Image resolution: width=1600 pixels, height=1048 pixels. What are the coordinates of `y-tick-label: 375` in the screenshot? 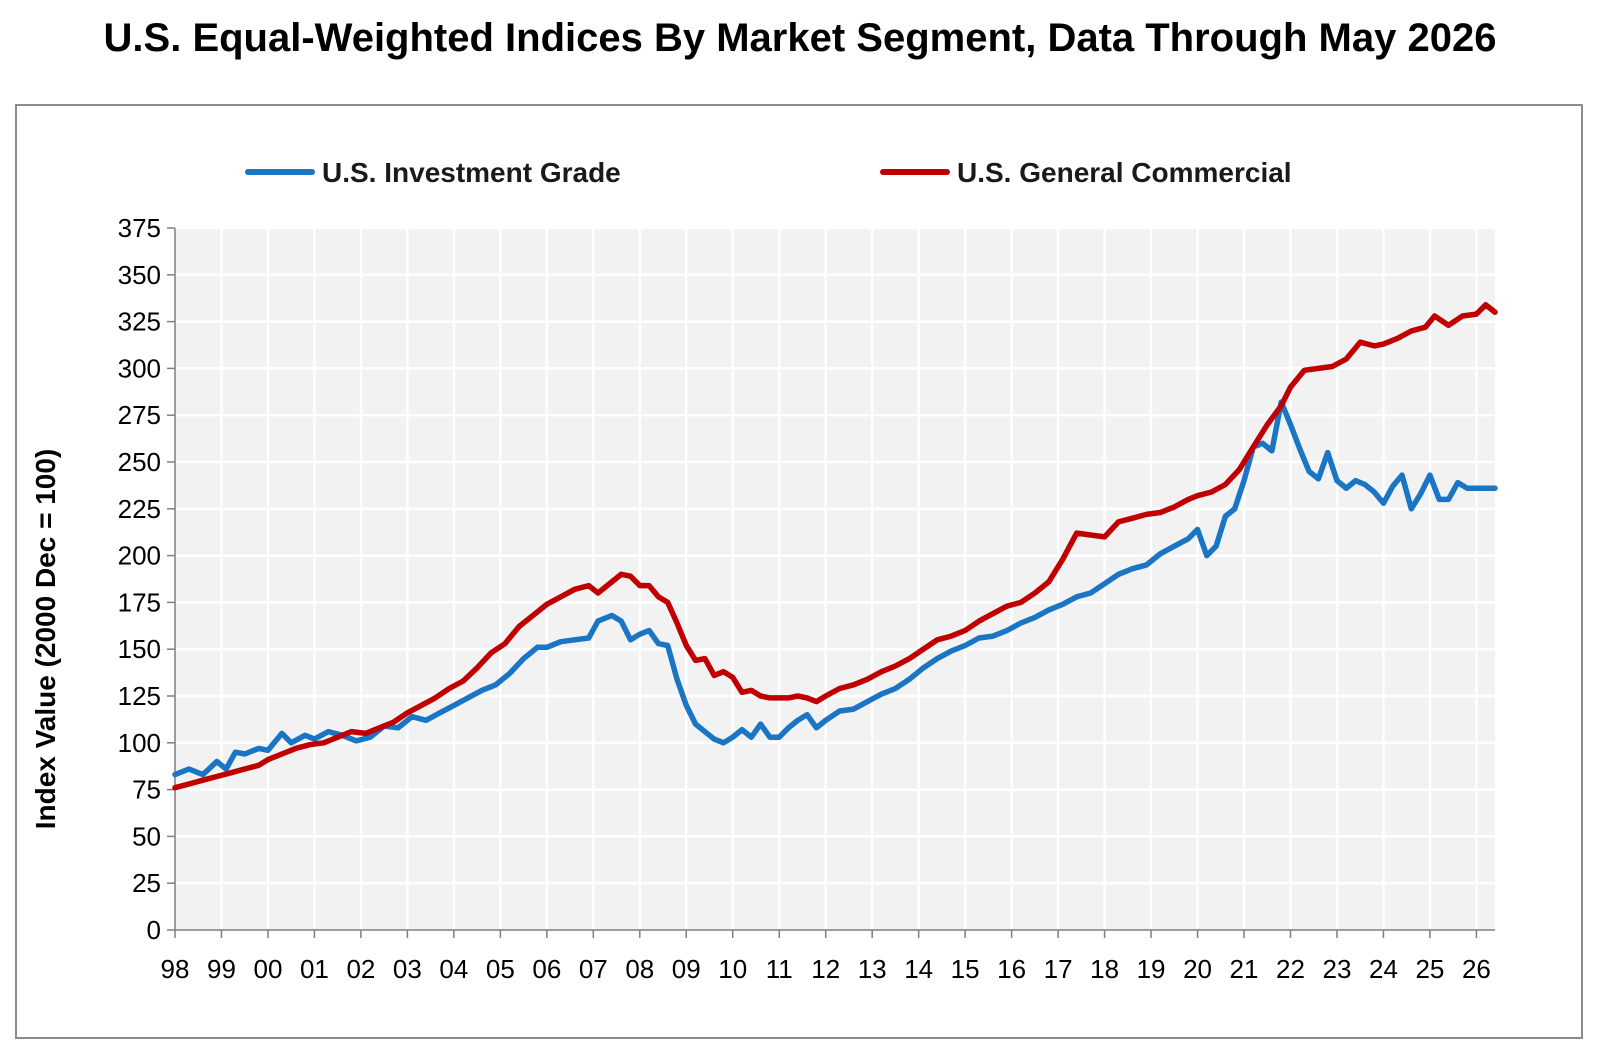 It's located at (139, 228).